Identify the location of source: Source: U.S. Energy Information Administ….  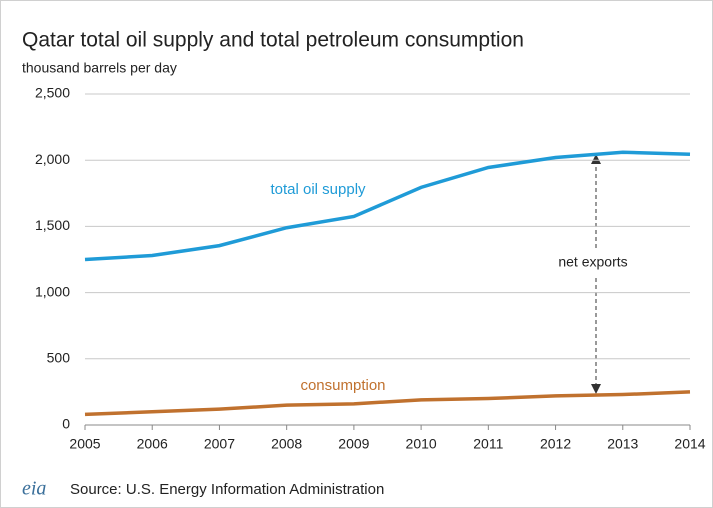
(227, 489).